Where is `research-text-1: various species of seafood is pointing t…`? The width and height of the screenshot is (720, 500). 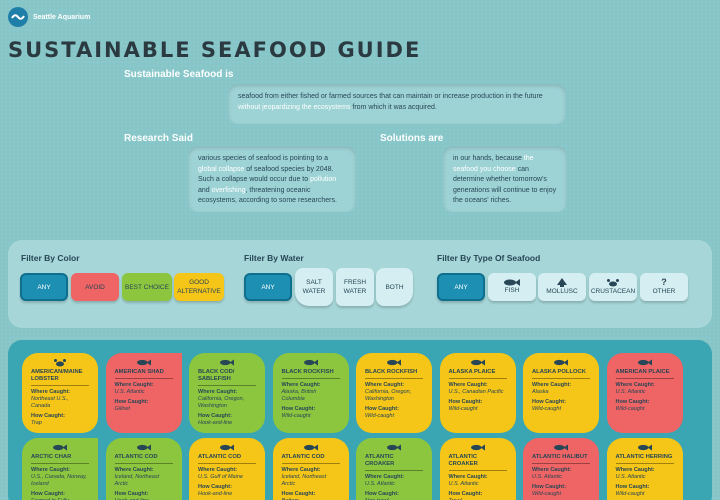
research-text-1: various species of seafood is pointing t… is located at coordinates (263, 158).